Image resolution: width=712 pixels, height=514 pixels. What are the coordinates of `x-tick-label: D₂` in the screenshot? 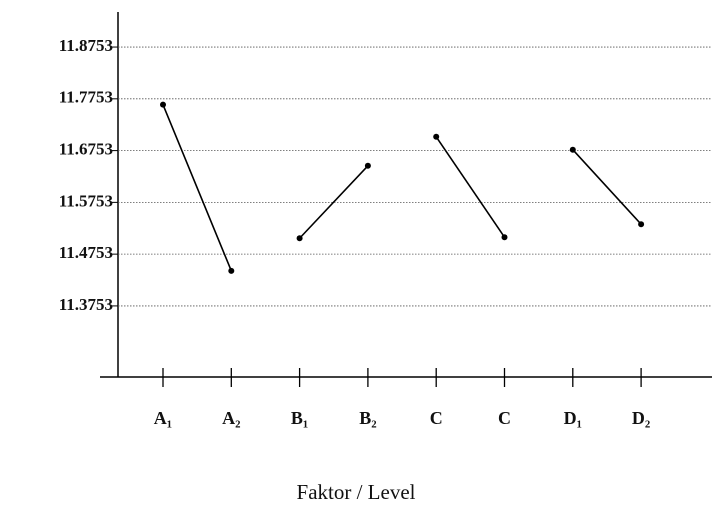 It's located at (641, 418).